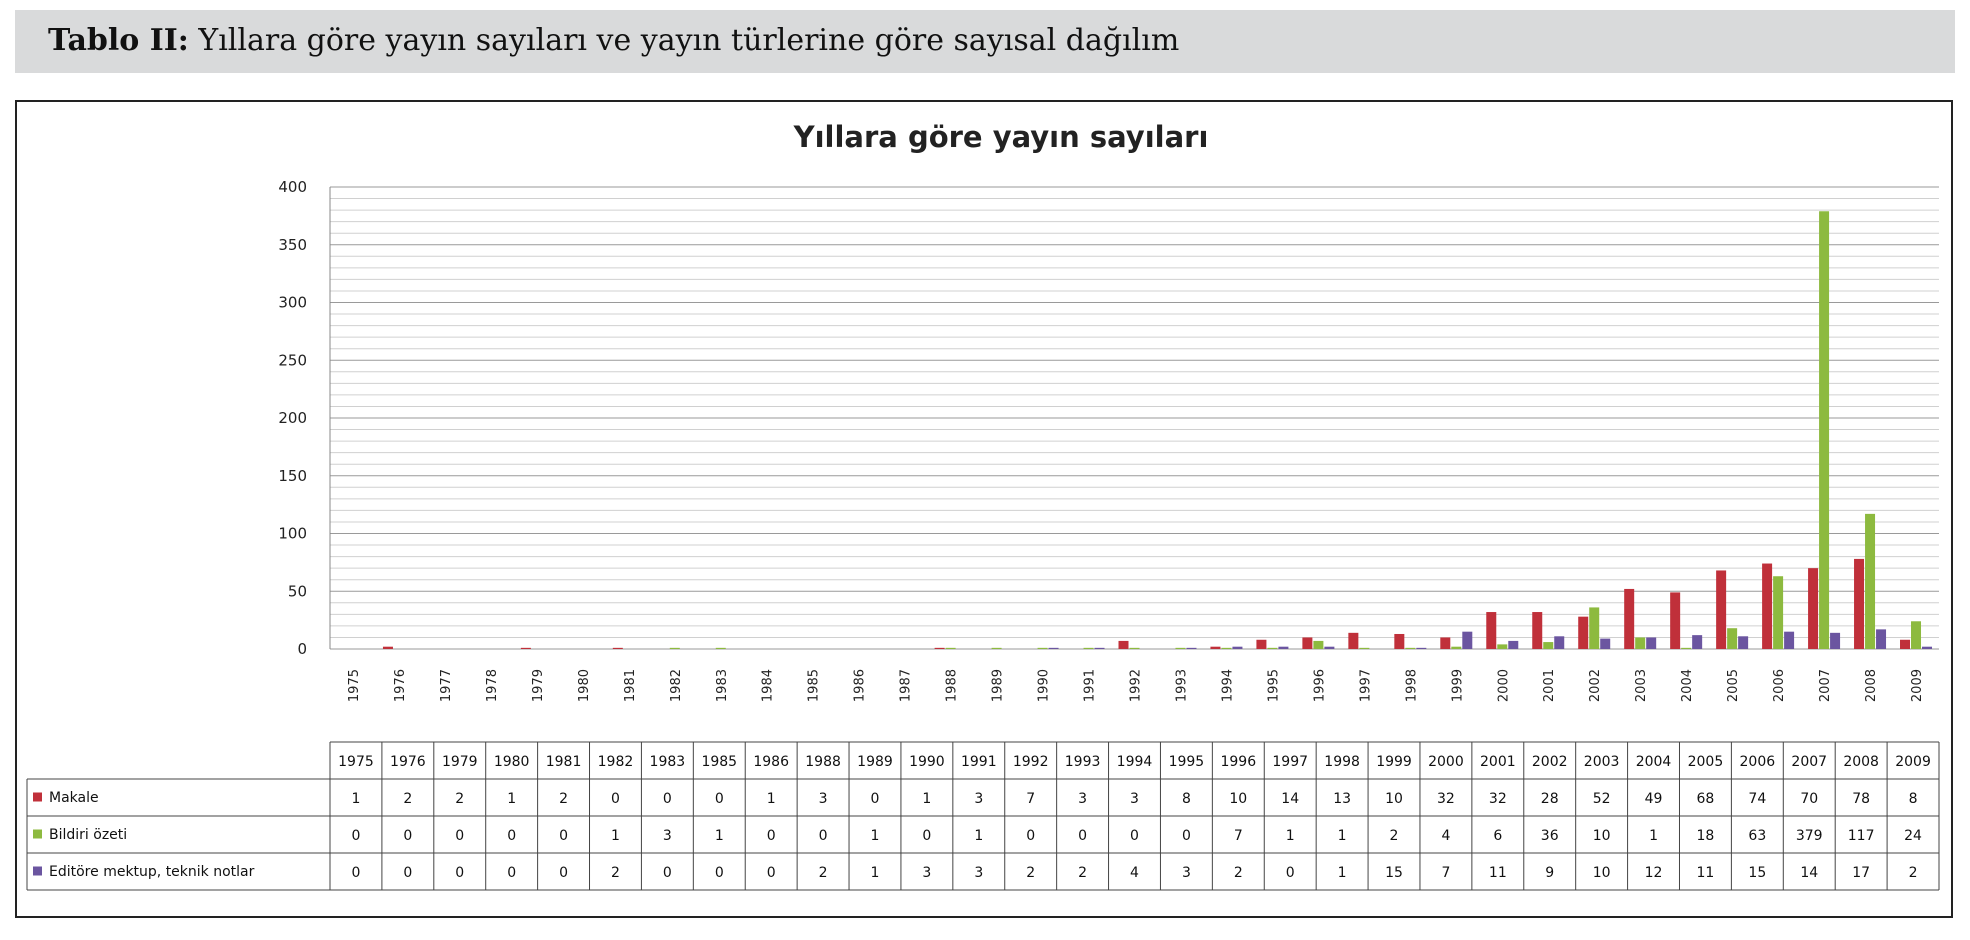 Image resolution: width=1970 pixels, height=940 pixels. What do you see at coordinates (1238, 799) in the screenshot?
I see `table-cell: 10` at bounding box center [1238, 799].